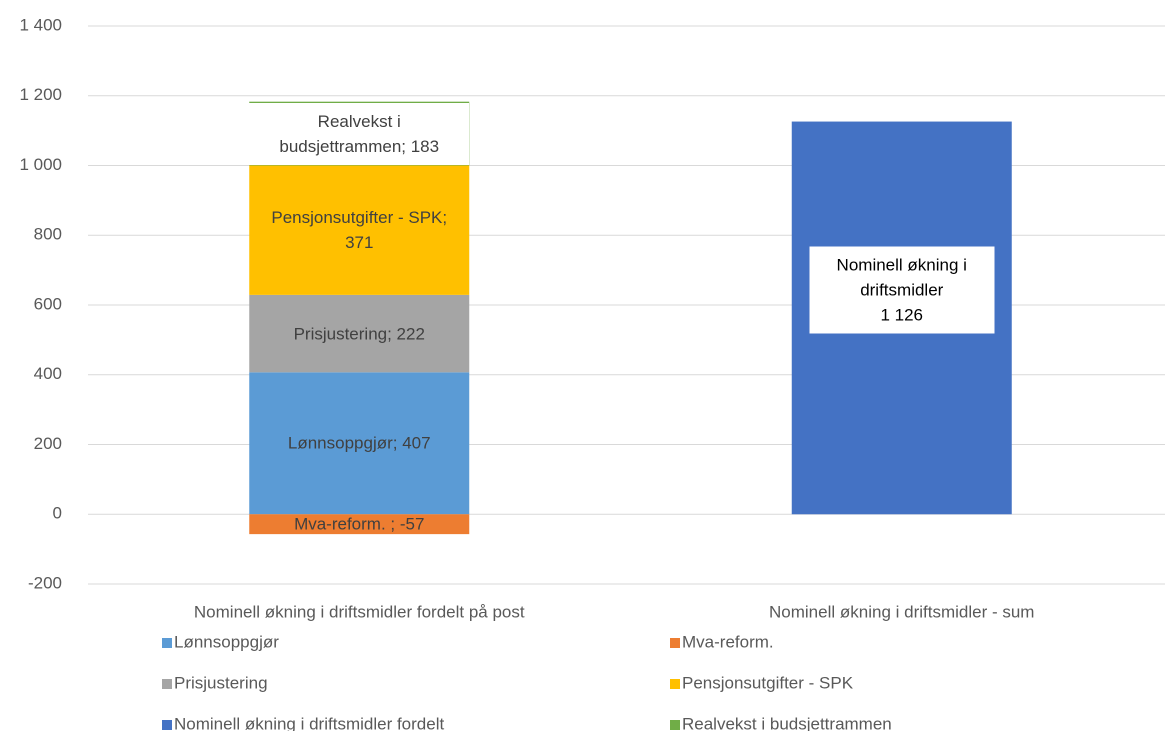  What do you see at coordinates (901, 611) in the screenshot?
I see `x-tick-label: Nominell økning i driftsmidler - sum` at bounding box center [901, 611].